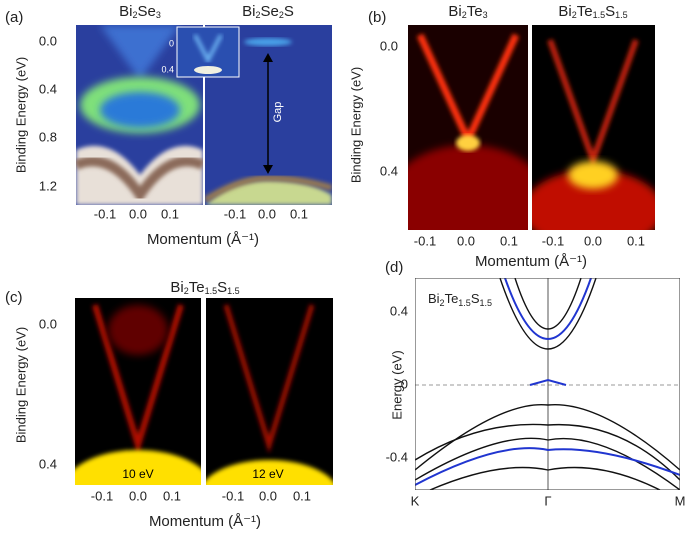  What do you see at coordinates (680, 500) in the screenshot?
I see `x-tick-label: M` at bounding box center [680, 500].